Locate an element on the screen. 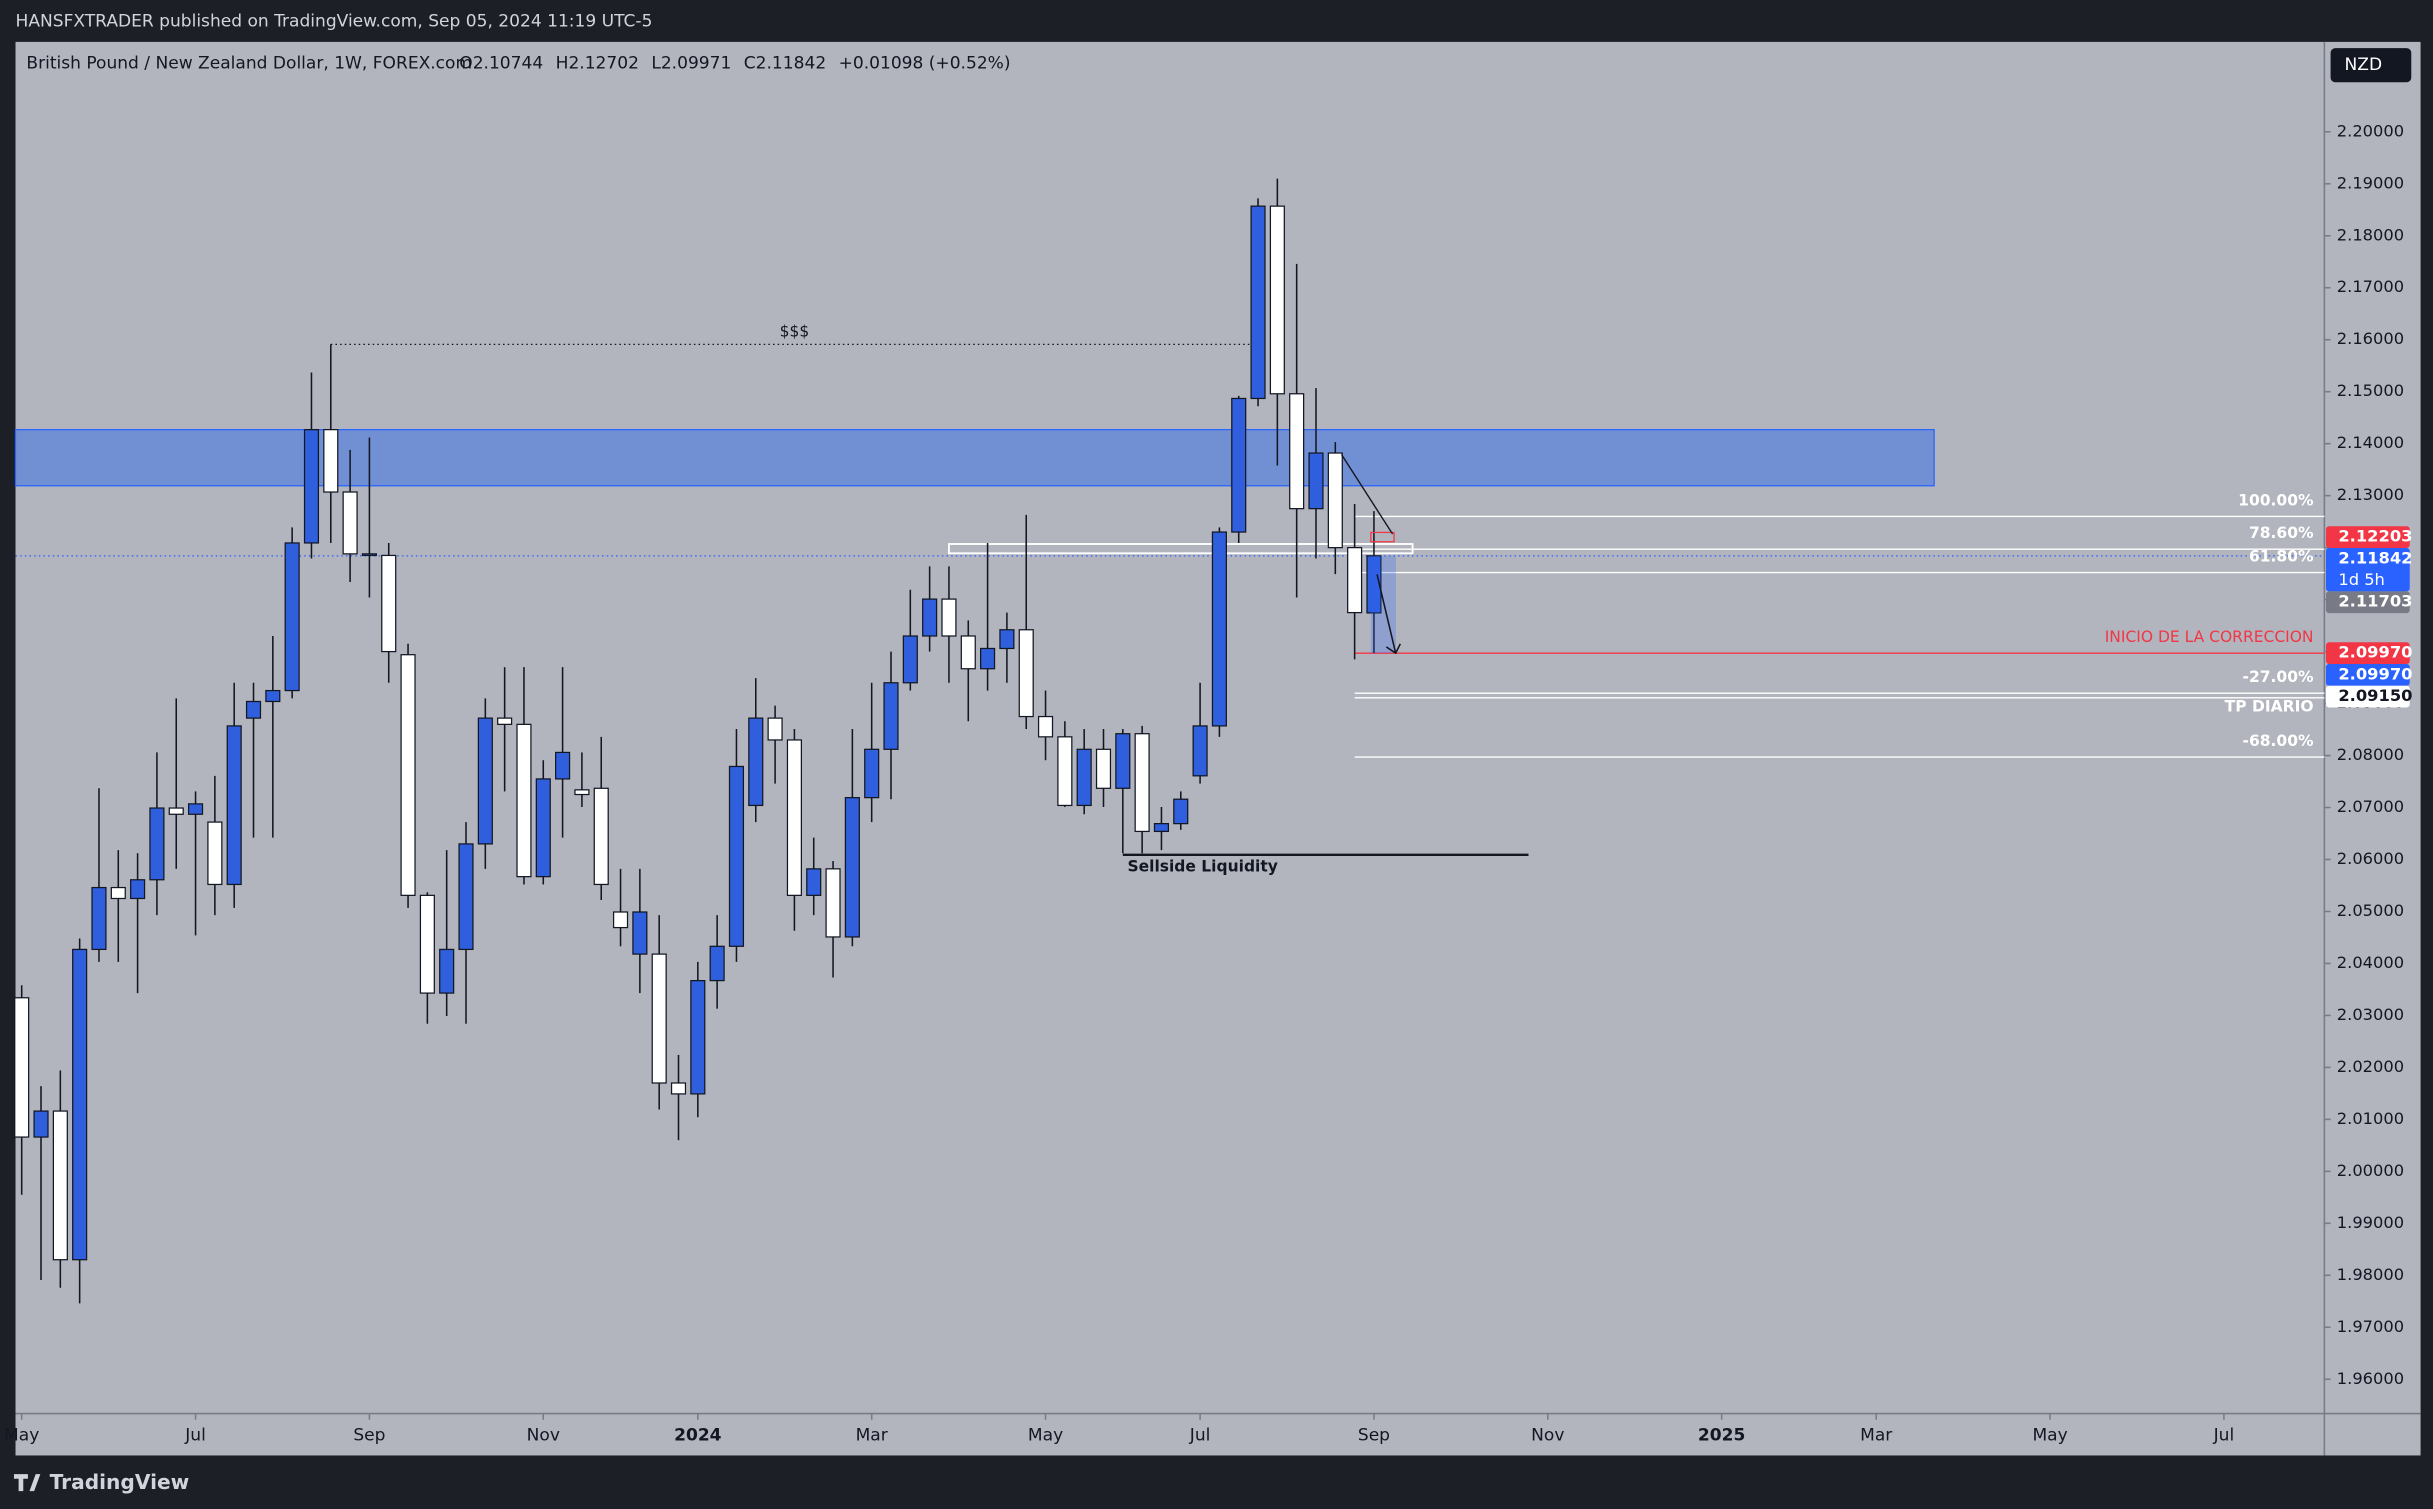 This screenshot has width=2433, height=1509. ohlc-value: +0.01098 (+0.52%) is located at coordinates (925, 64).